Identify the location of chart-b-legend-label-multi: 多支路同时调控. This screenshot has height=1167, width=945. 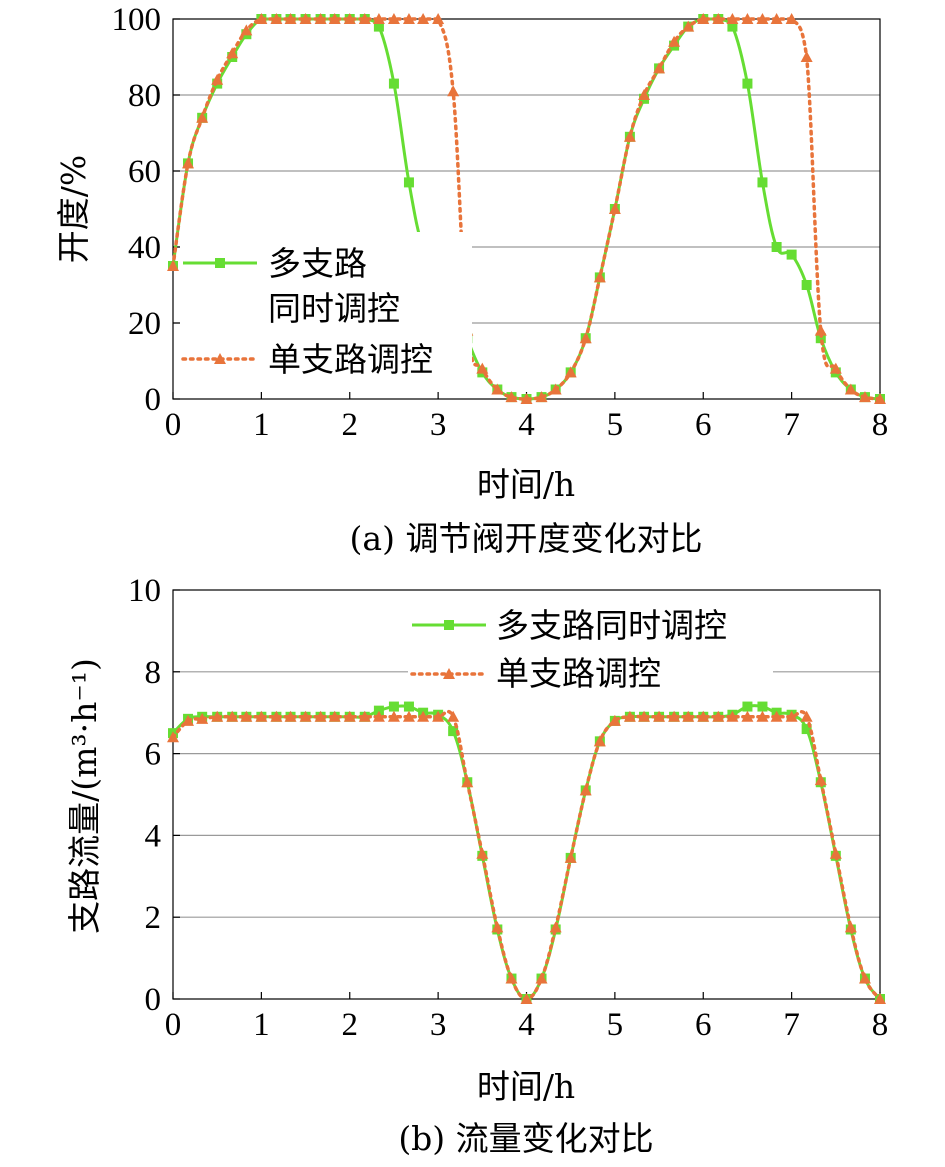
(611, 625).